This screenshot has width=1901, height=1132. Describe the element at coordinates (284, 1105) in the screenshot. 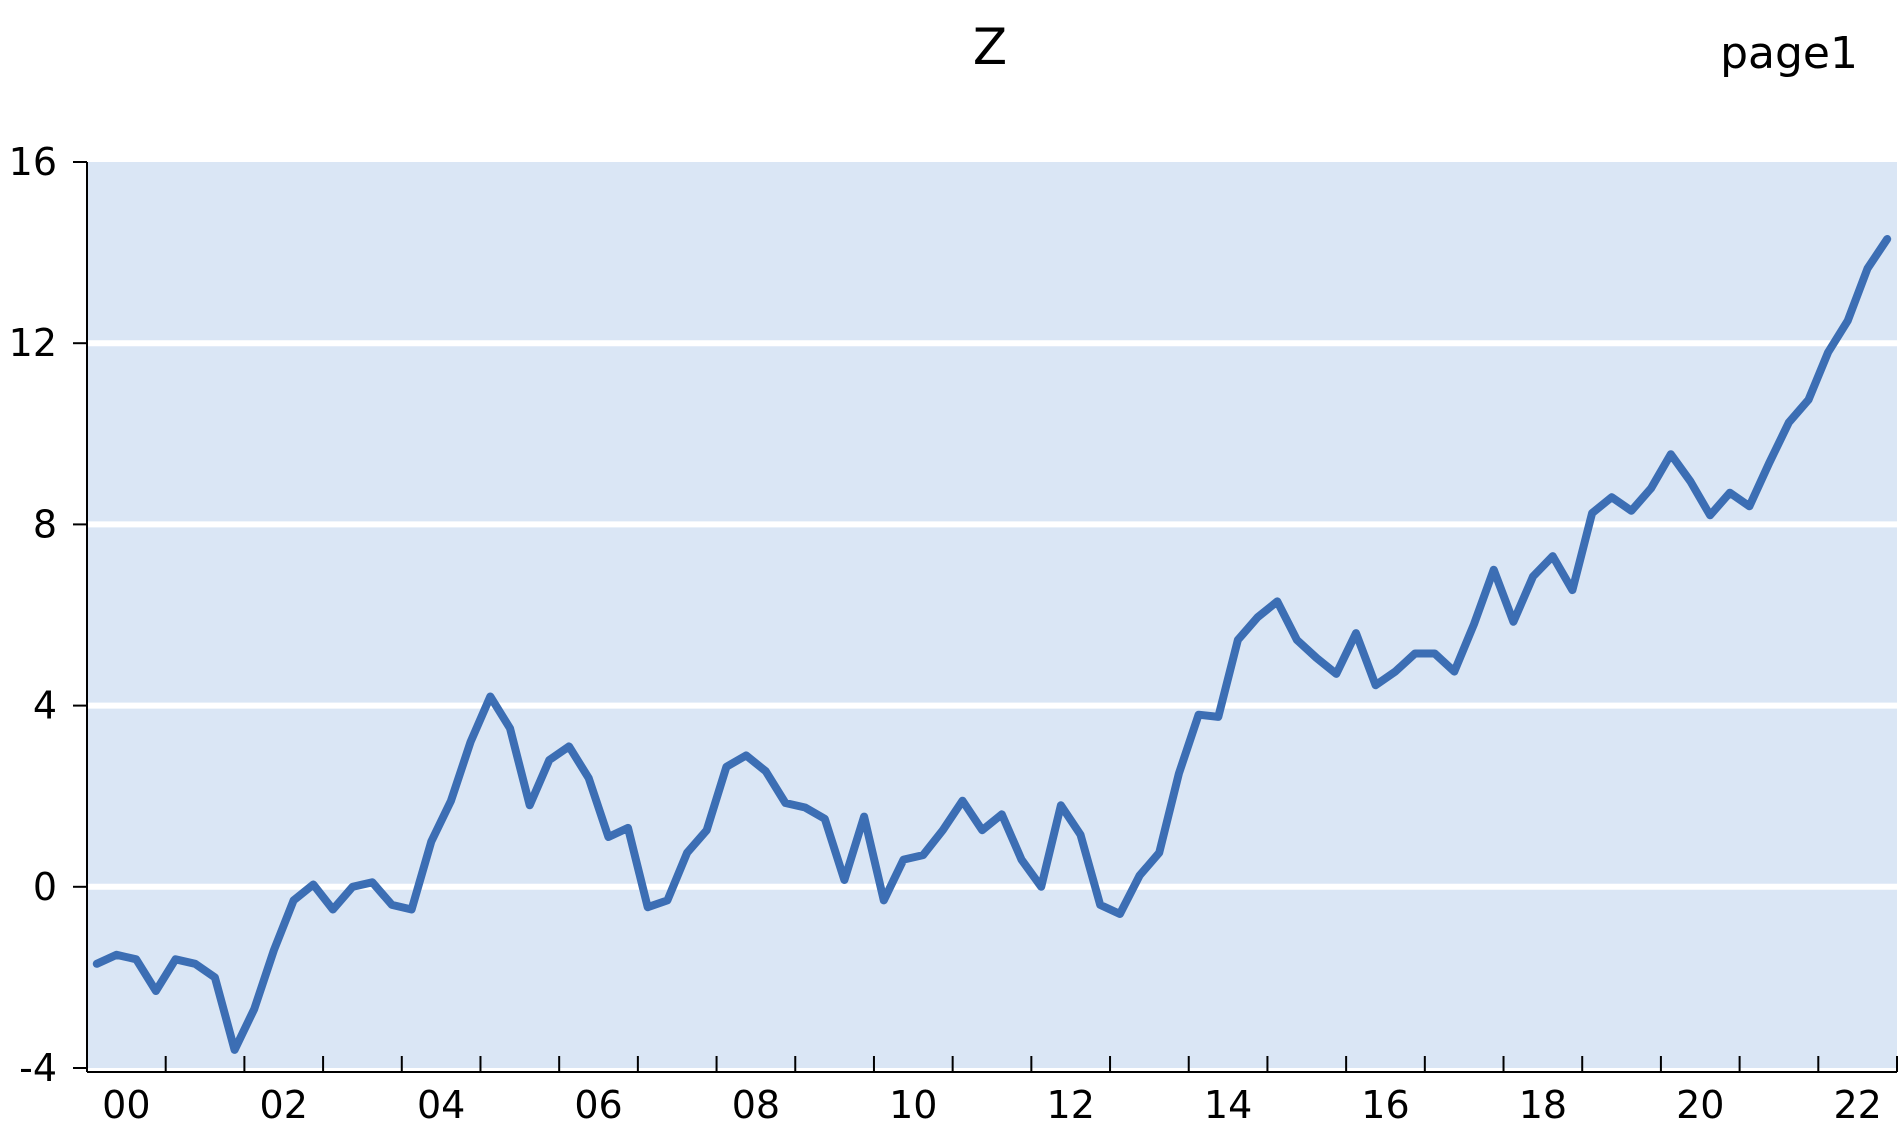

I see `x-tick-label: 02` at that location.